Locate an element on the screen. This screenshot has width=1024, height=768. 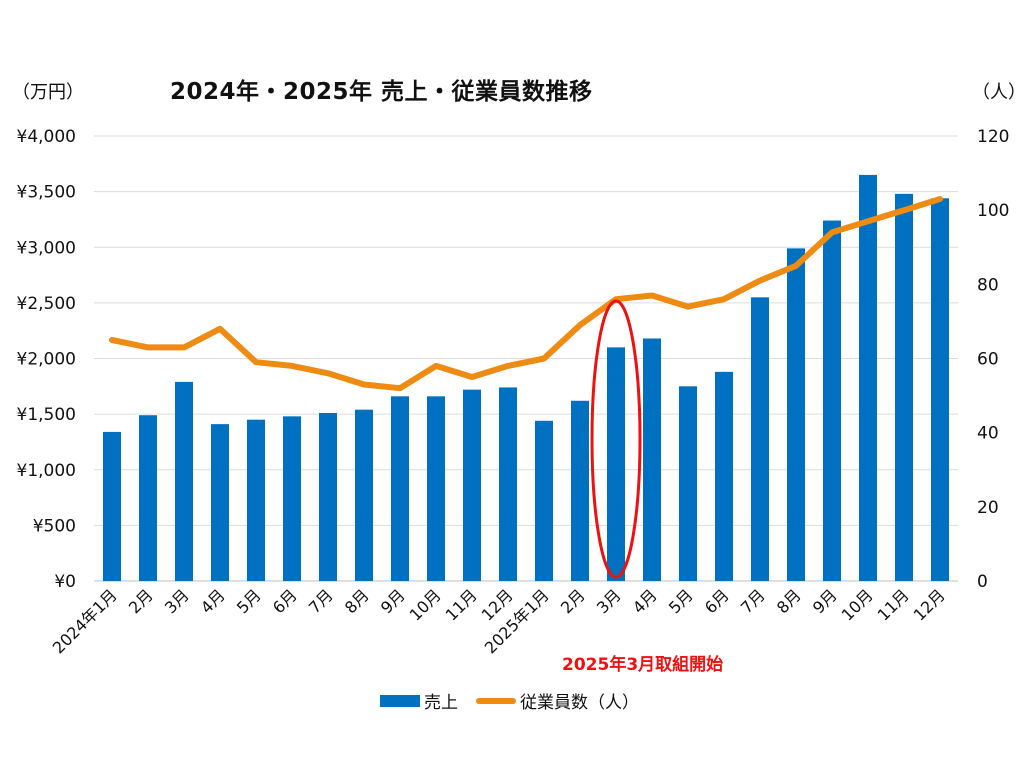
left-tick-label: ¥1,000 is located at coordinates (46, 471).